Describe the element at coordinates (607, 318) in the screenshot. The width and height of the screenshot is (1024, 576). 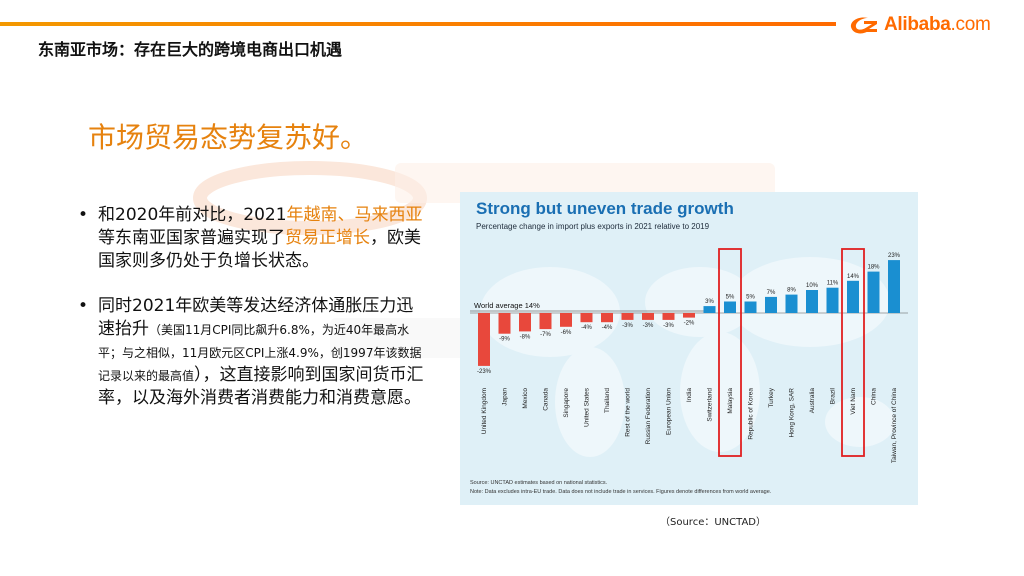
I see `bar-thailand` at that location.